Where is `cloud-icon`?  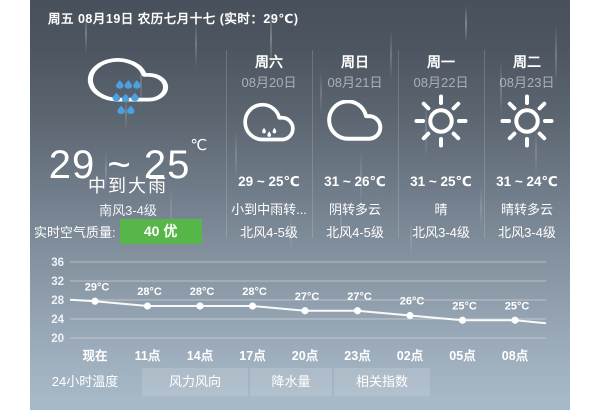 cloud-icon is located at coordinates (355, 120).